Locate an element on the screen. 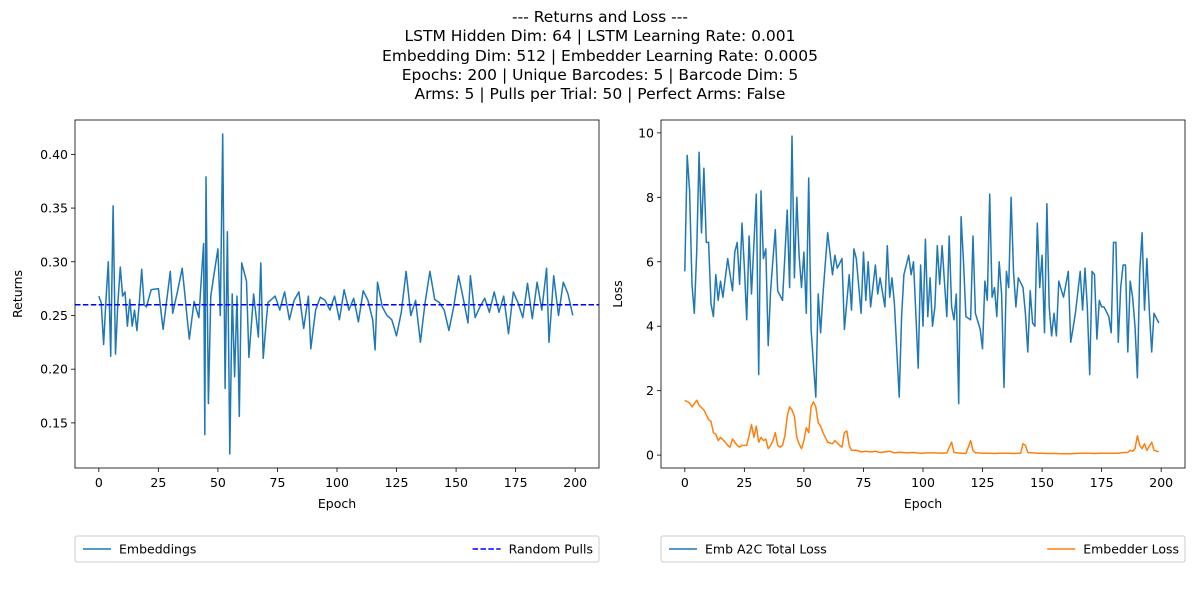 The width and height of the screenshot is (1200, 600). y-tick-label: 2 is located at coordinates (650, 390).